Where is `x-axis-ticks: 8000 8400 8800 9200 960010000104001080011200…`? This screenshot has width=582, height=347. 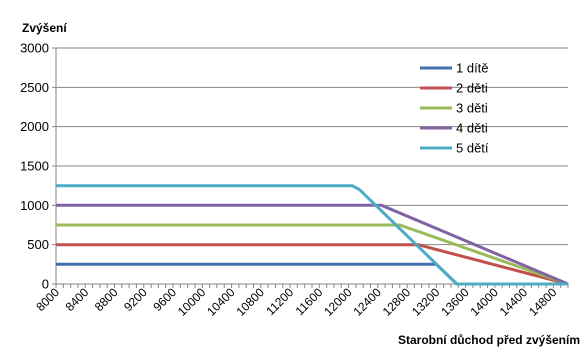 x-axis-ticks: 8000 8400 8800 9200 960010000104001080011200… is located at coordinates (301, 301).